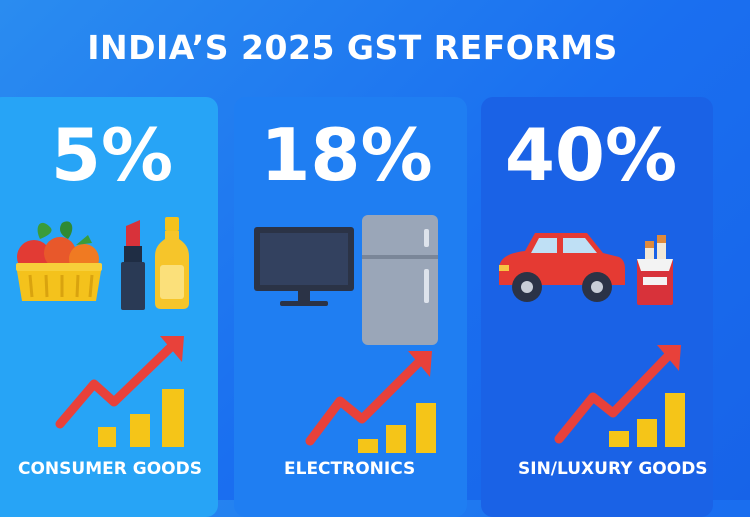 The image size is (750, 517). Describe the element at coordinates (591, 155) in the screenshot. I see `rate-value: 40%` at that location.